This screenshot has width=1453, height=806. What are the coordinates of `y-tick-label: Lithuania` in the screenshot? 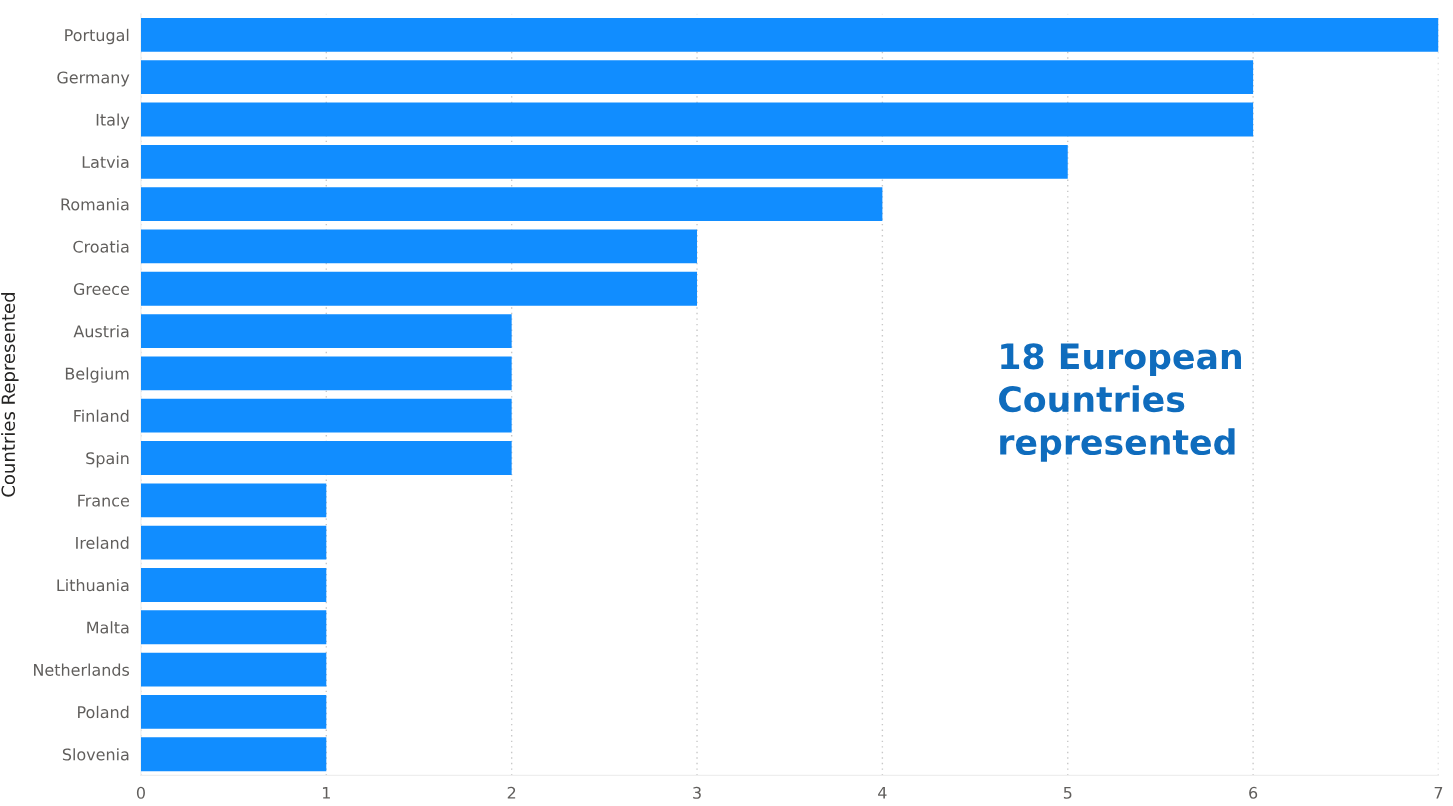 It's located at (93, 585).